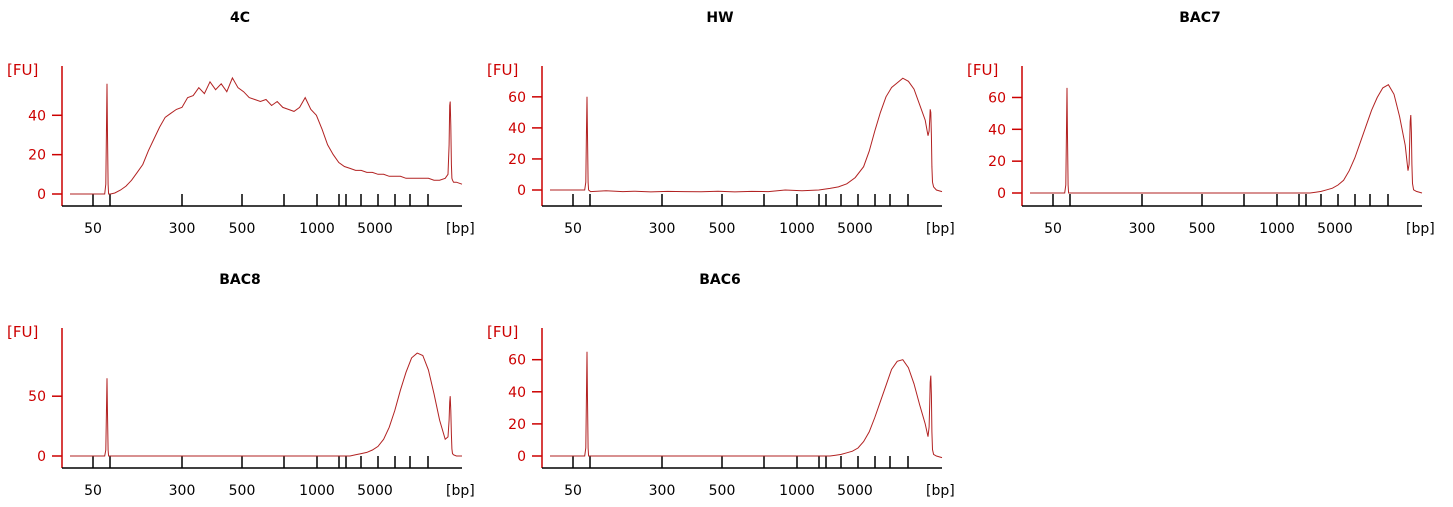  Describe the element at coordinates (1200, 18) in the screenshot. I see `panel-title: BAC7` at that location.